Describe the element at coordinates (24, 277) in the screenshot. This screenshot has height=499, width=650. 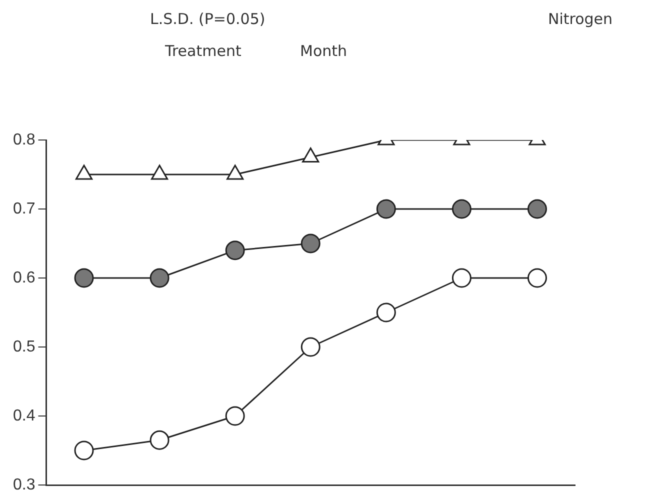
I see `y-tick-label: 0.6` at that location.